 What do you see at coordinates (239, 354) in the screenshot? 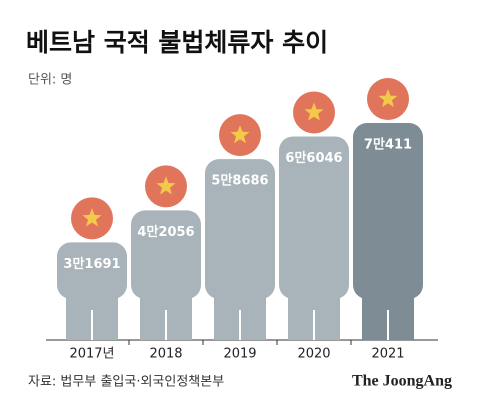
I see `x-tick-label: 2019` at bounding box center [239, 354].